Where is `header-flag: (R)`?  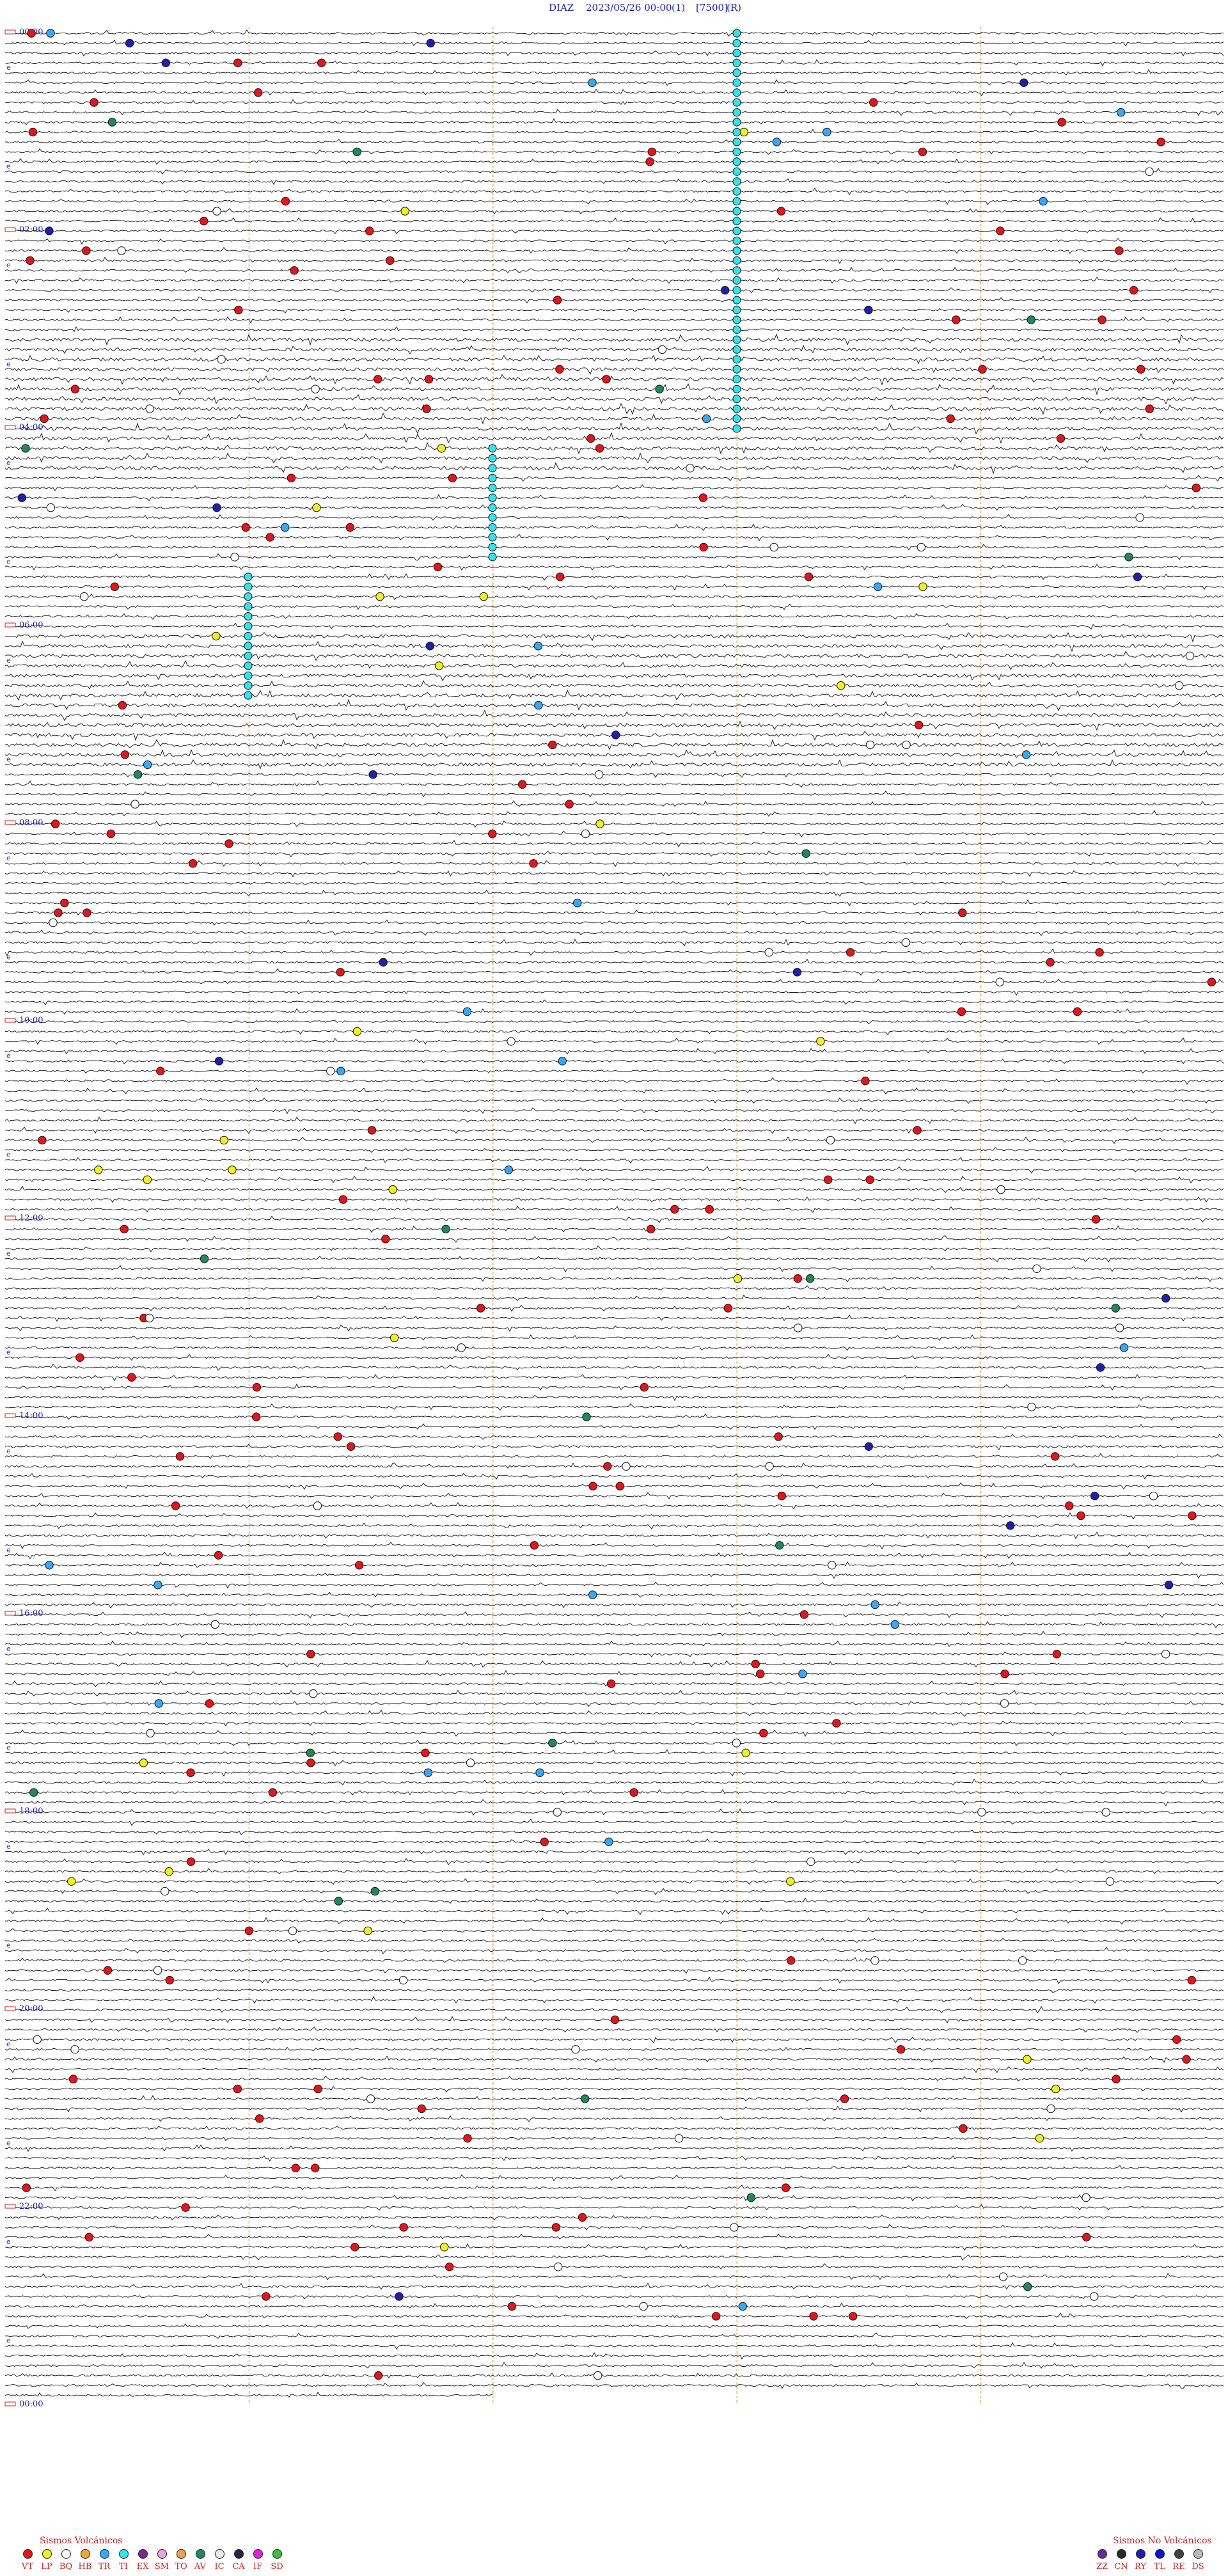
header-flag: (R) is located at coordinates (734, 7).